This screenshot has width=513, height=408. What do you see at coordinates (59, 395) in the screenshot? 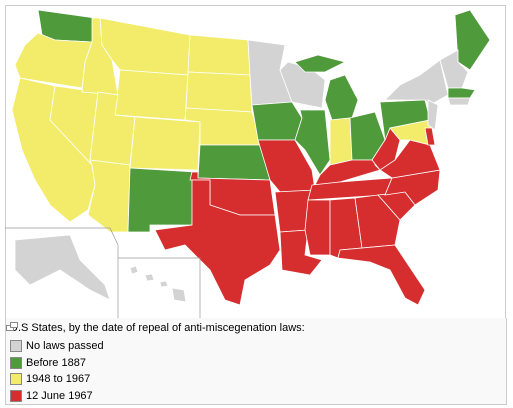
I see `legend-label: 12 June 1967` at bounding box center [59, 395].